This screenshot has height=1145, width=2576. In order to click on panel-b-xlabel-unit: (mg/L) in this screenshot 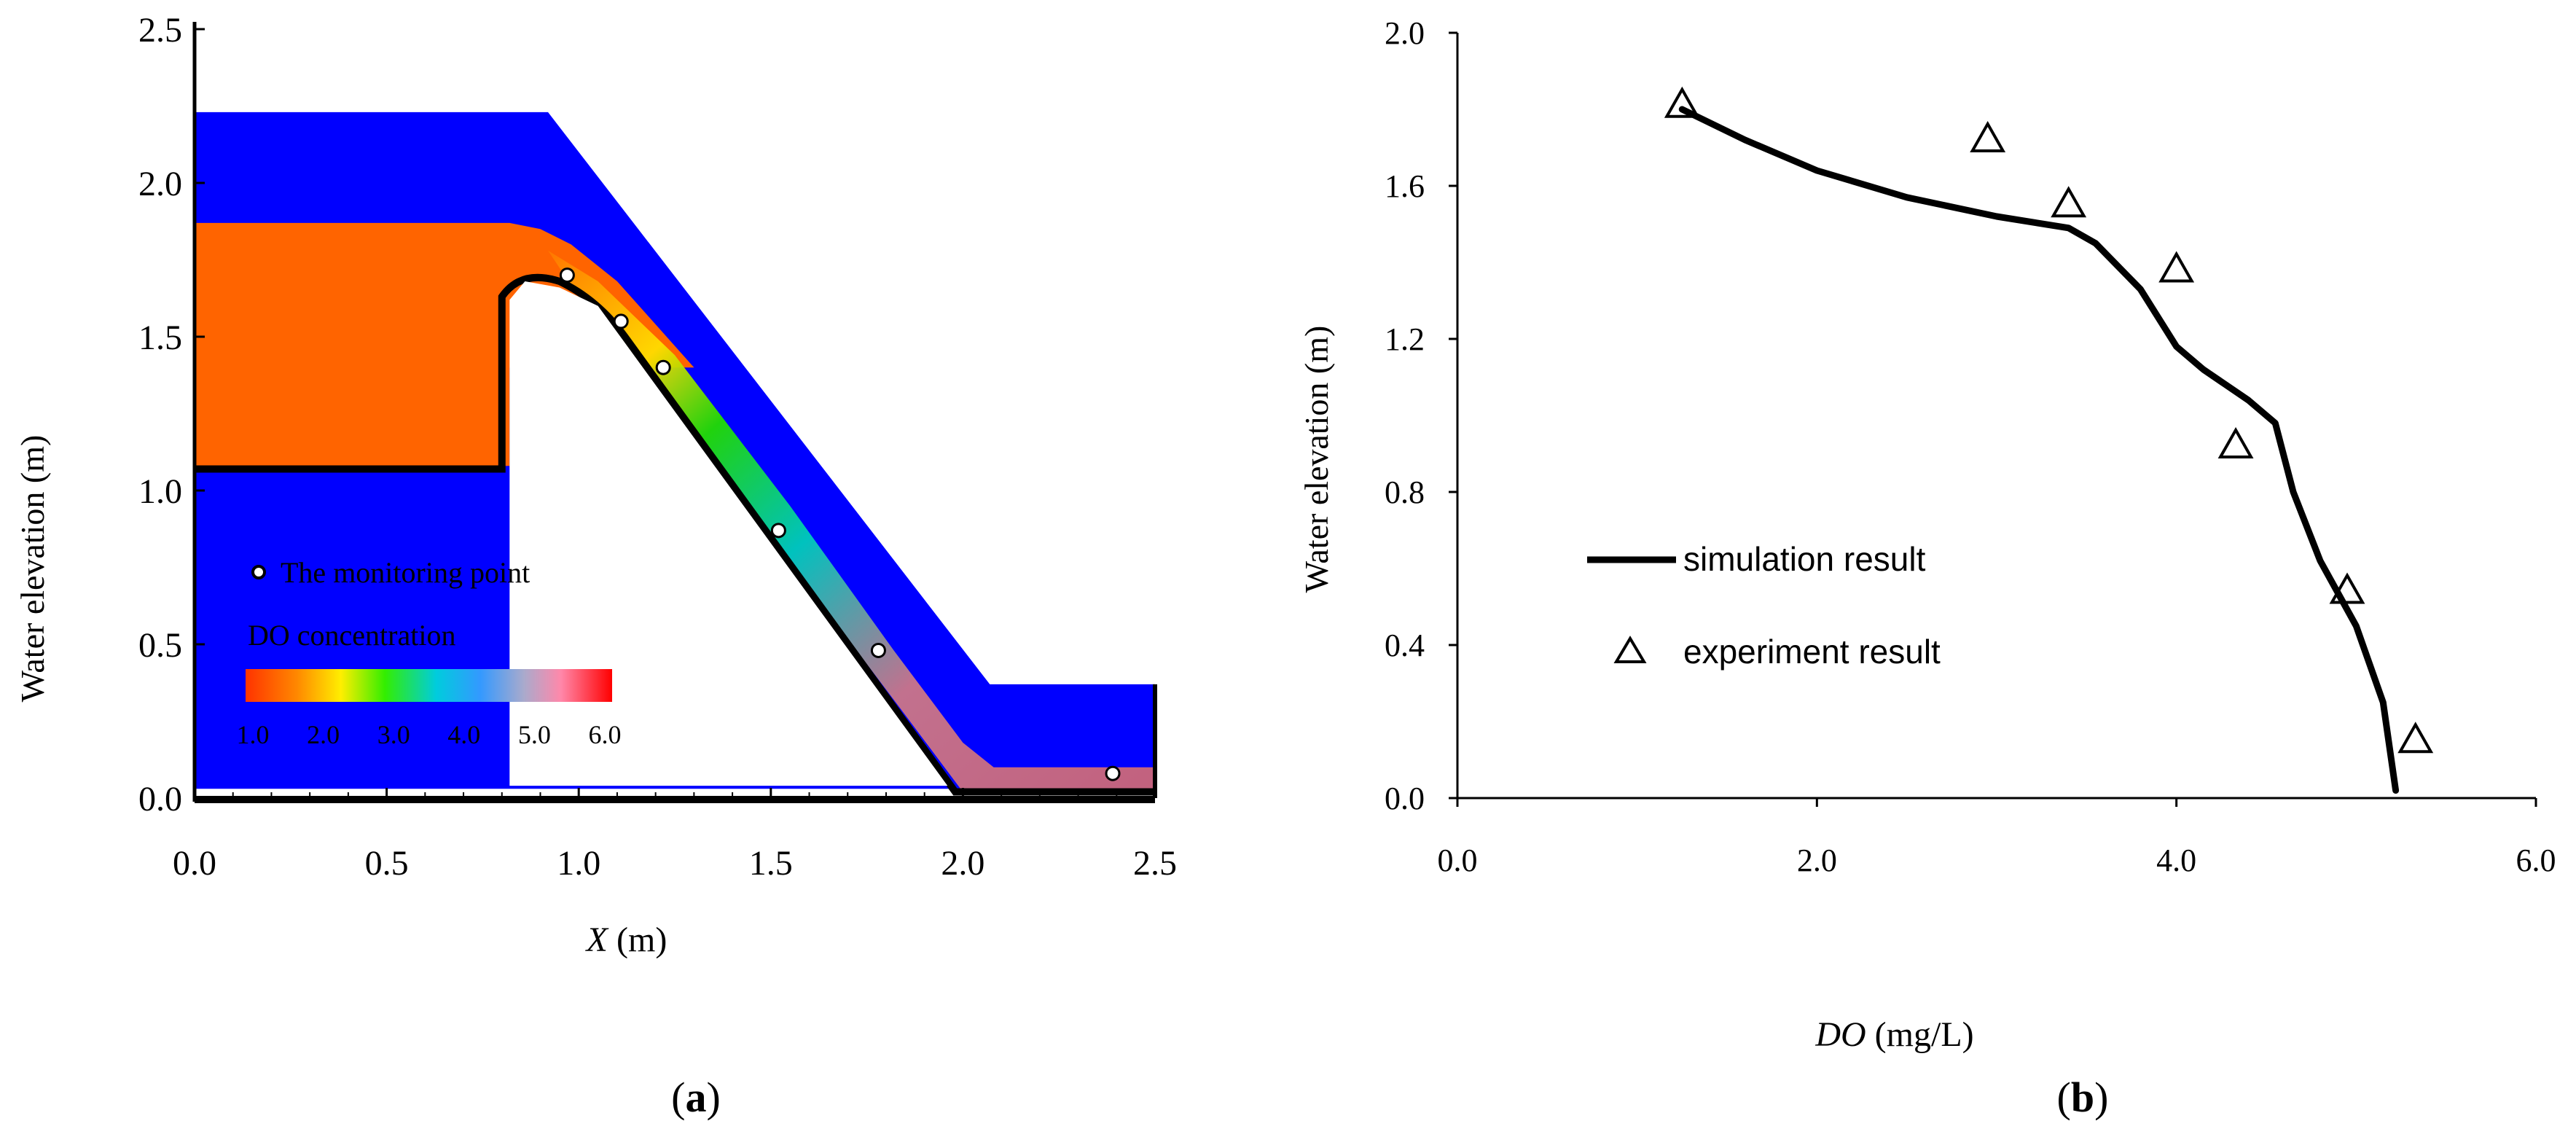, I will do `click(1920, 1034)`.